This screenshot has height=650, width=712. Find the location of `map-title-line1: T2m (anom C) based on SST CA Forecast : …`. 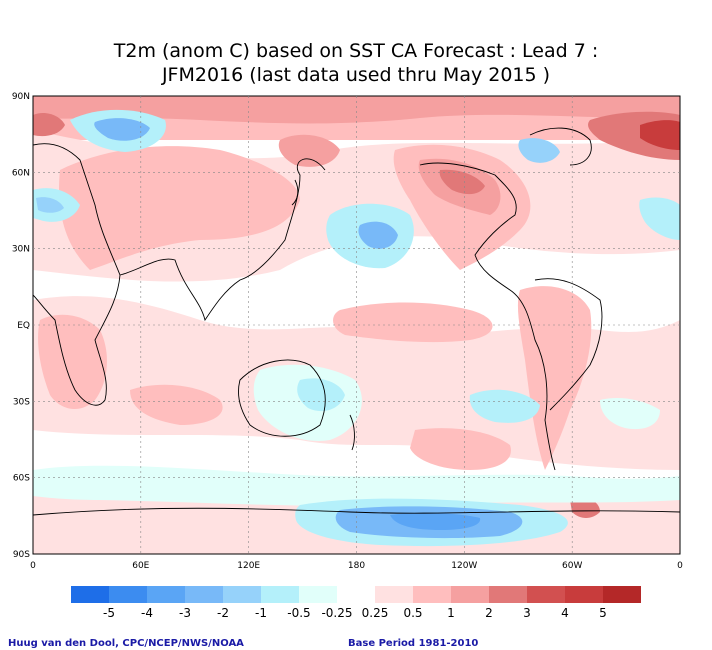

map-title-line1: T2m (anom C) based on SST CA Forecast : … is located at coordinates (356, 51).